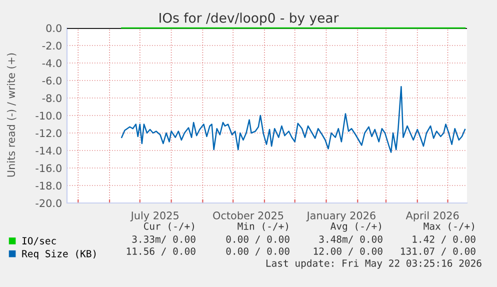 This screenshot has height=287, width=497. Describe the element at coordinates (154, 216) in the screenshot. I see `x-tick-label: July 2025` at that location.